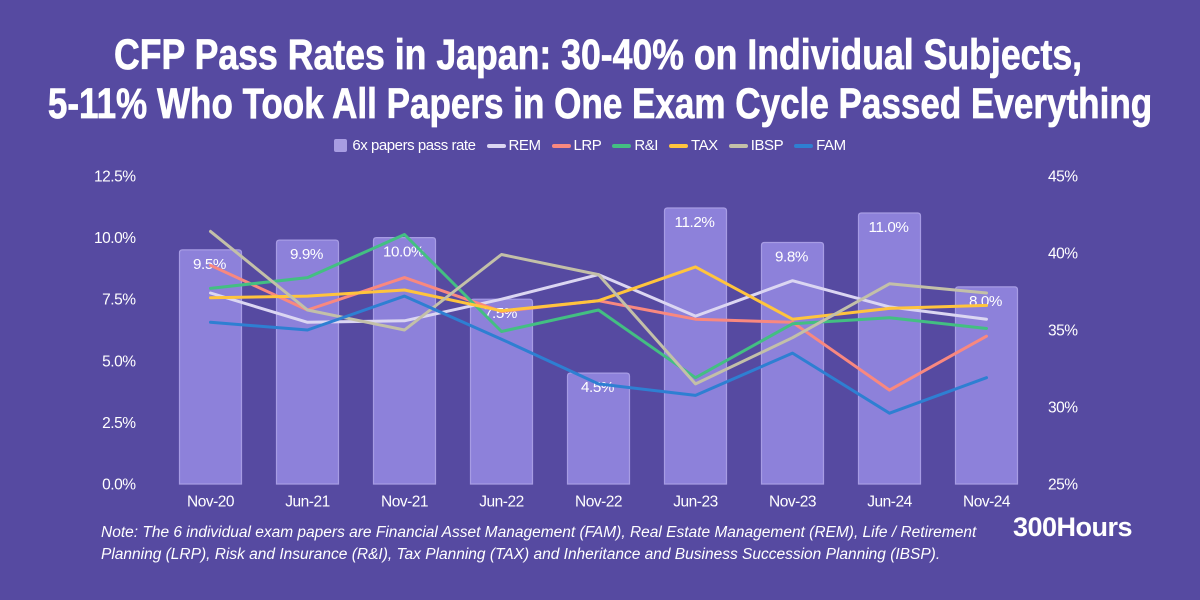  Describe the element at coordinates (985, 301) in the screenshot. I see `svg-text: 8.0%` at that location.